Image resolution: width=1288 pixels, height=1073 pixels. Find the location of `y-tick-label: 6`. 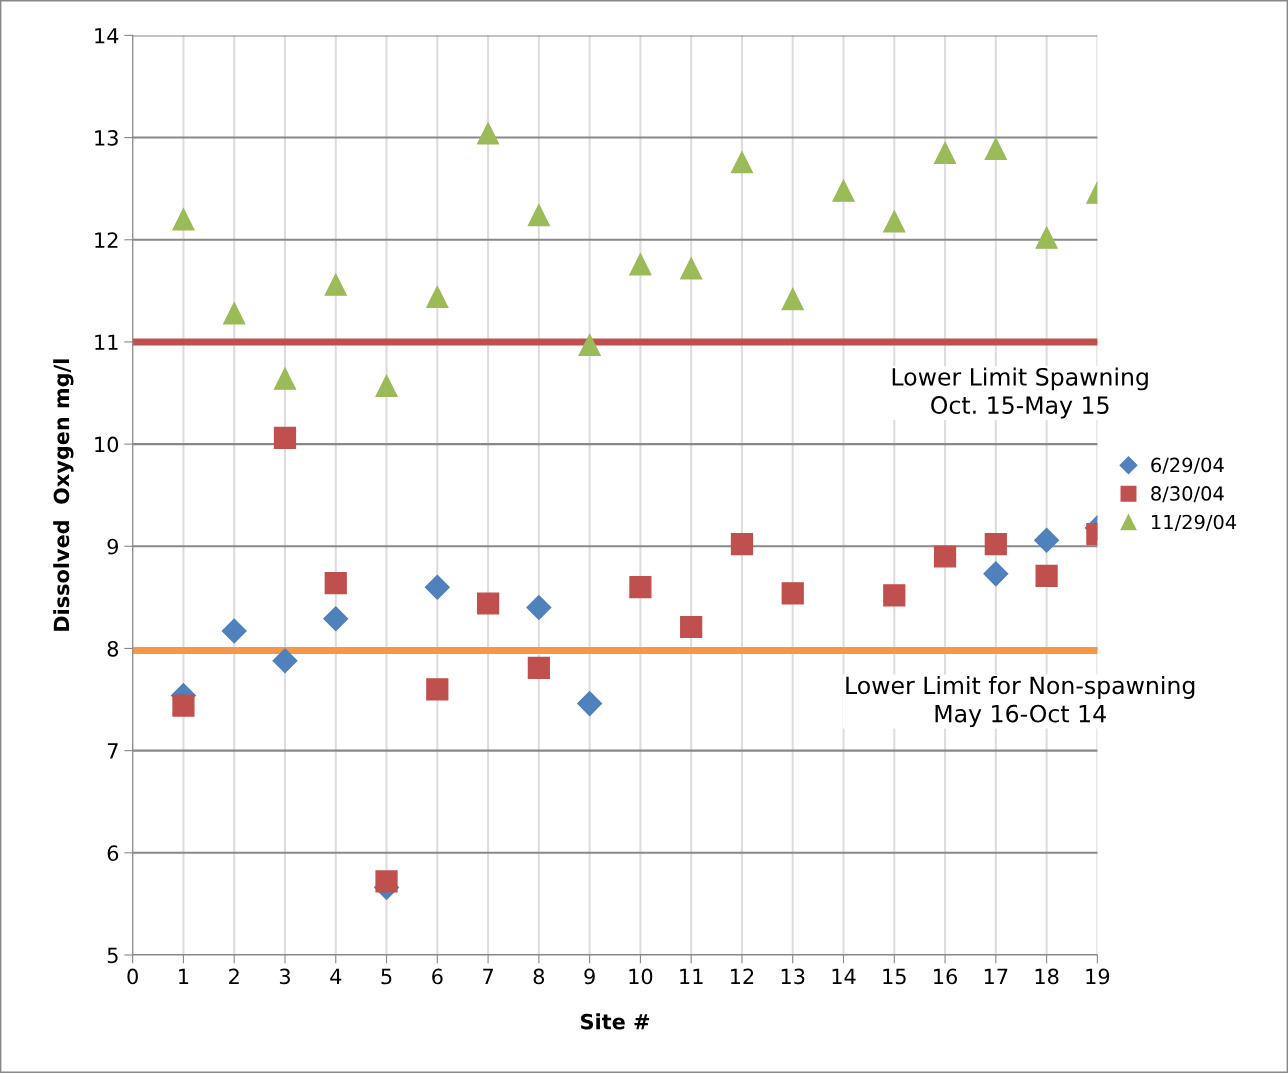

y-tick-label: 6 is located at coordinates (113, 853).